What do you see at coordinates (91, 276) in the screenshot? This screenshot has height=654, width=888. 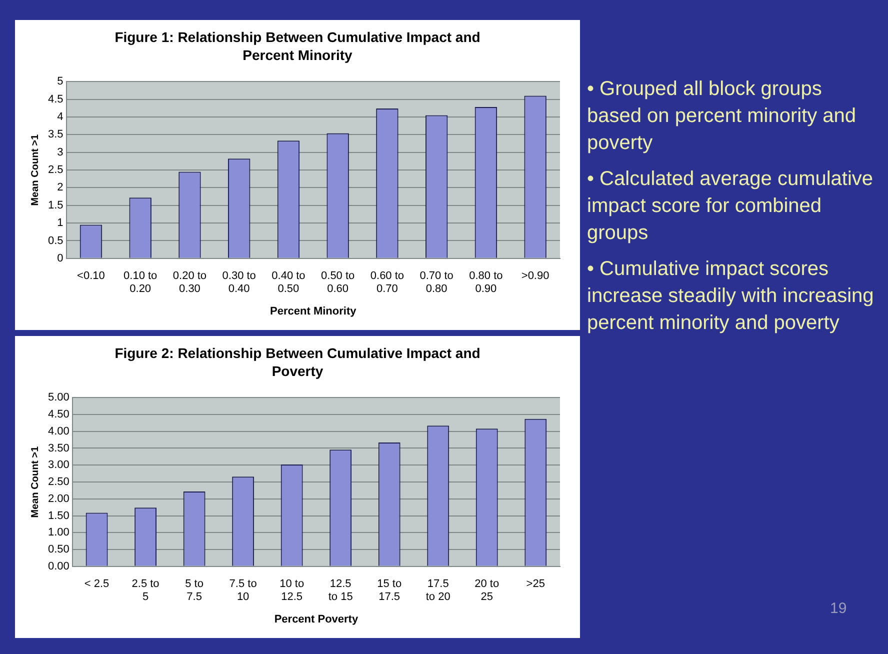 I see `x-tick-label: <0.10` at bounding box center [91, 276].